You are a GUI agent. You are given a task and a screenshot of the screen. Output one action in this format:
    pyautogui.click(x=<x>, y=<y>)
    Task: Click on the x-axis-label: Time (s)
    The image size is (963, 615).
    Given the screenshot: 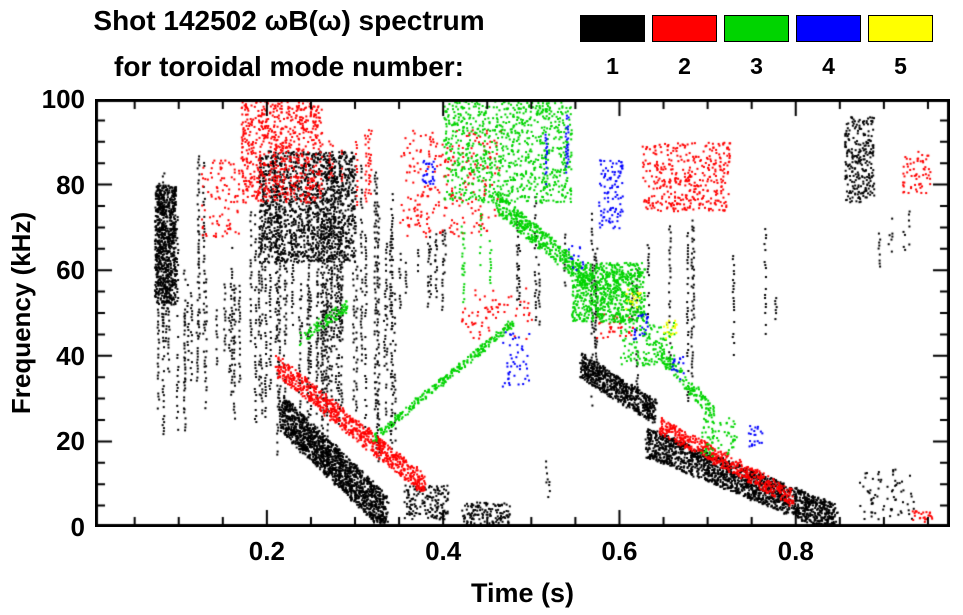 What is the action you would take?
    pyautogui.click(x=522, y=593)
    